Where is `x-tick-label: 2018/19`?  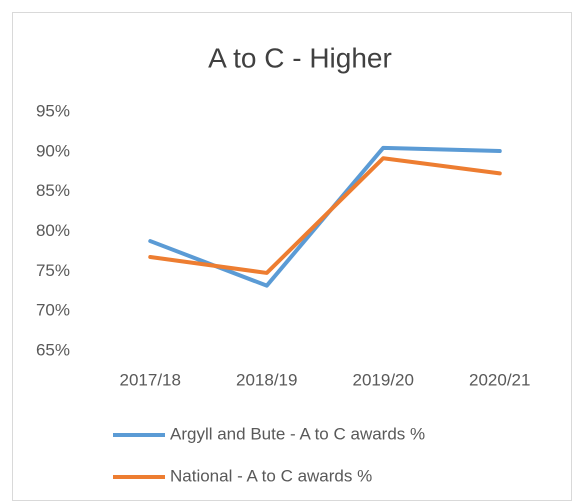
x-tick-label: 2018/19 is located at coordinates (266, 379).